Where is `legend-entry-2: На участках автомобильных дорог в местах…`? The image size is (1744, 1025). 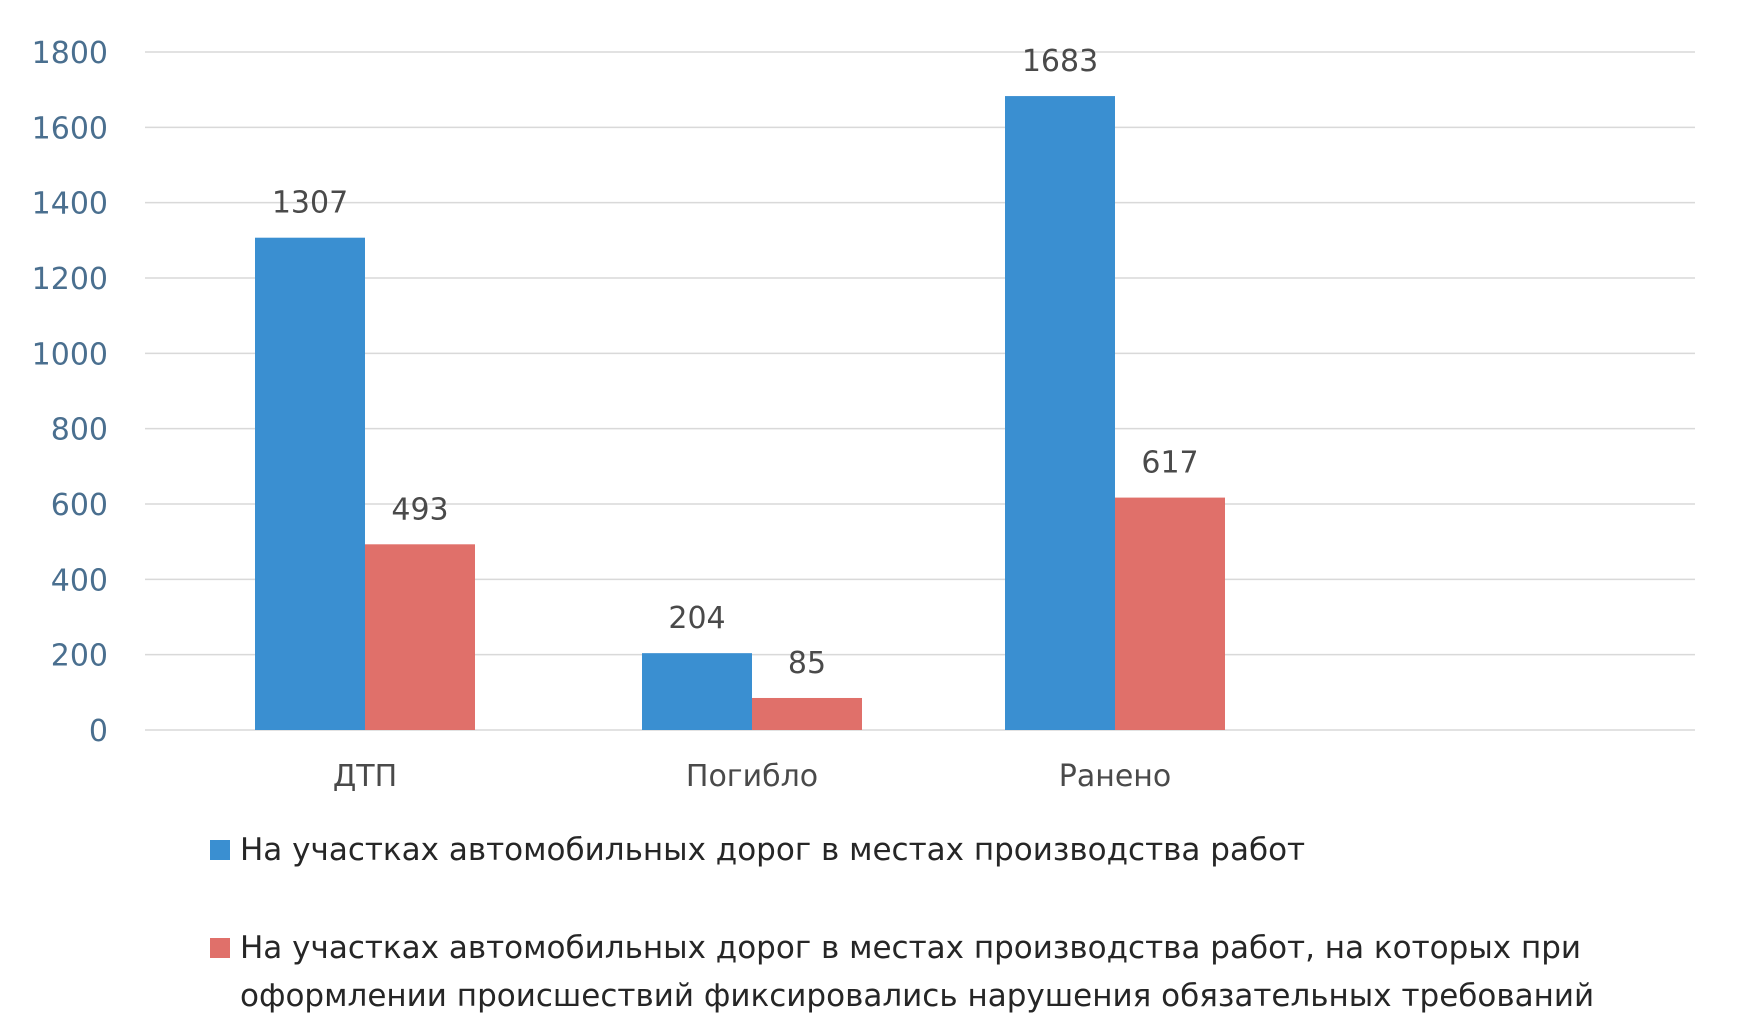 legend-entry-2: На участках автомобильных дорог в местах… is located at coordinates (965, 972).